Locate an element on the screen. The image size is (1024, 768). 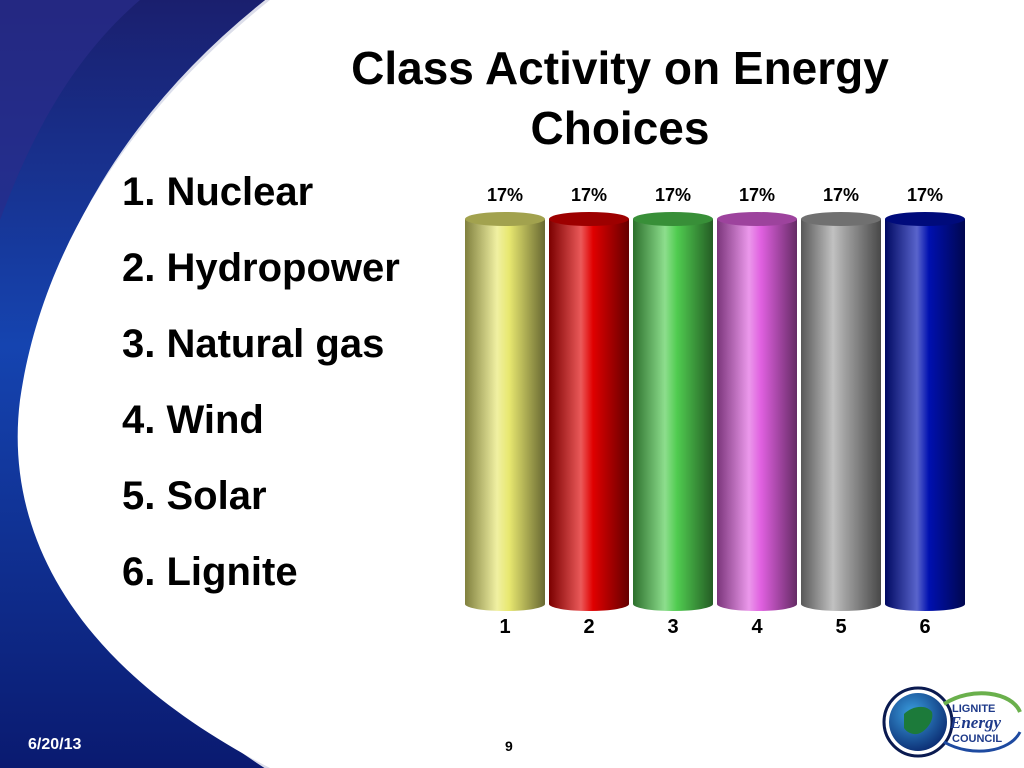
lignite-energy-council-logo: LIGNITE Energy COUNCIL is located at coordinates (952, 722).